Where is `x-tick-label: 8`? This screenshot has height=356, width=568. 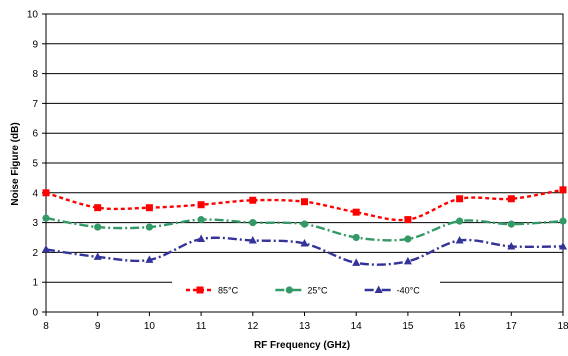
x-tick-label: 8 is located at coordinates (46, 326).